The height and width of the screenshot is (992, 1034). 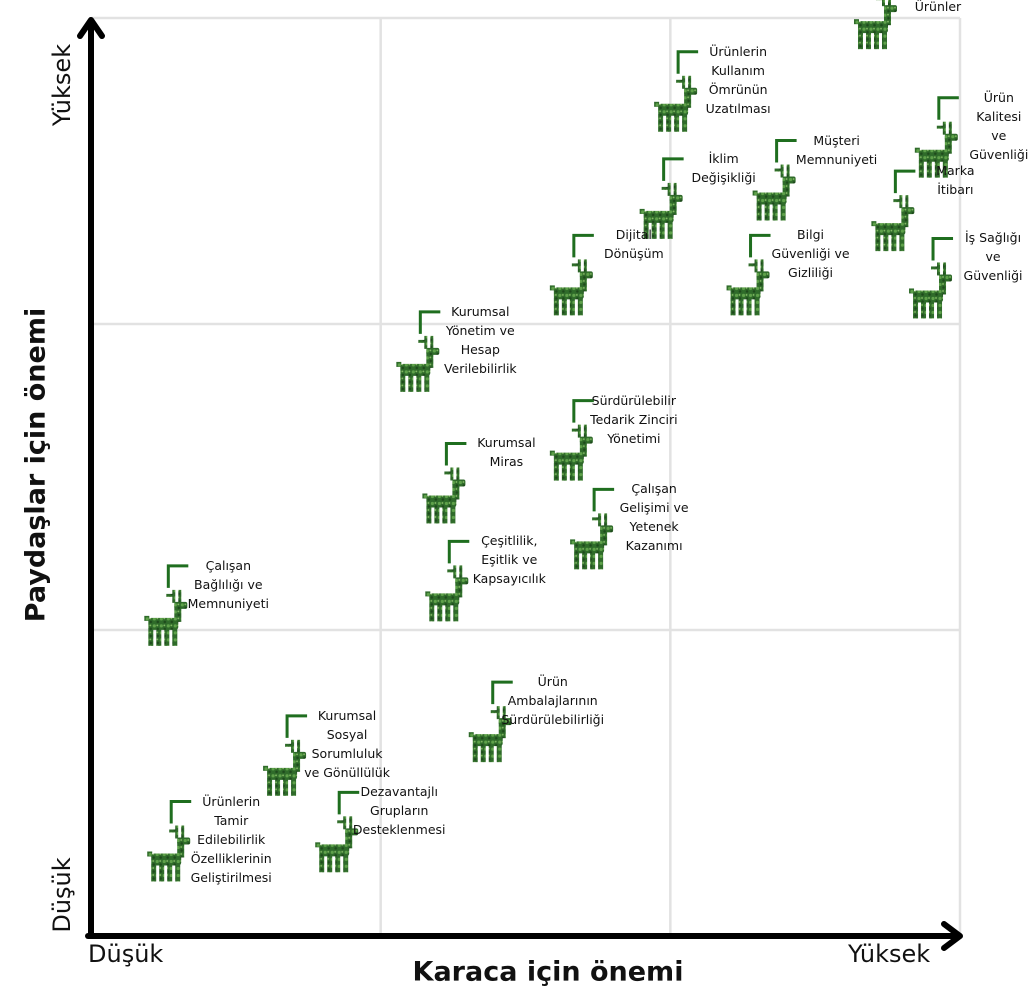 What do you see at coordinates (633, 244) in the screenshot?
I see `point-label: Dijital Dönüşüm` at bounding box center [633, 244].